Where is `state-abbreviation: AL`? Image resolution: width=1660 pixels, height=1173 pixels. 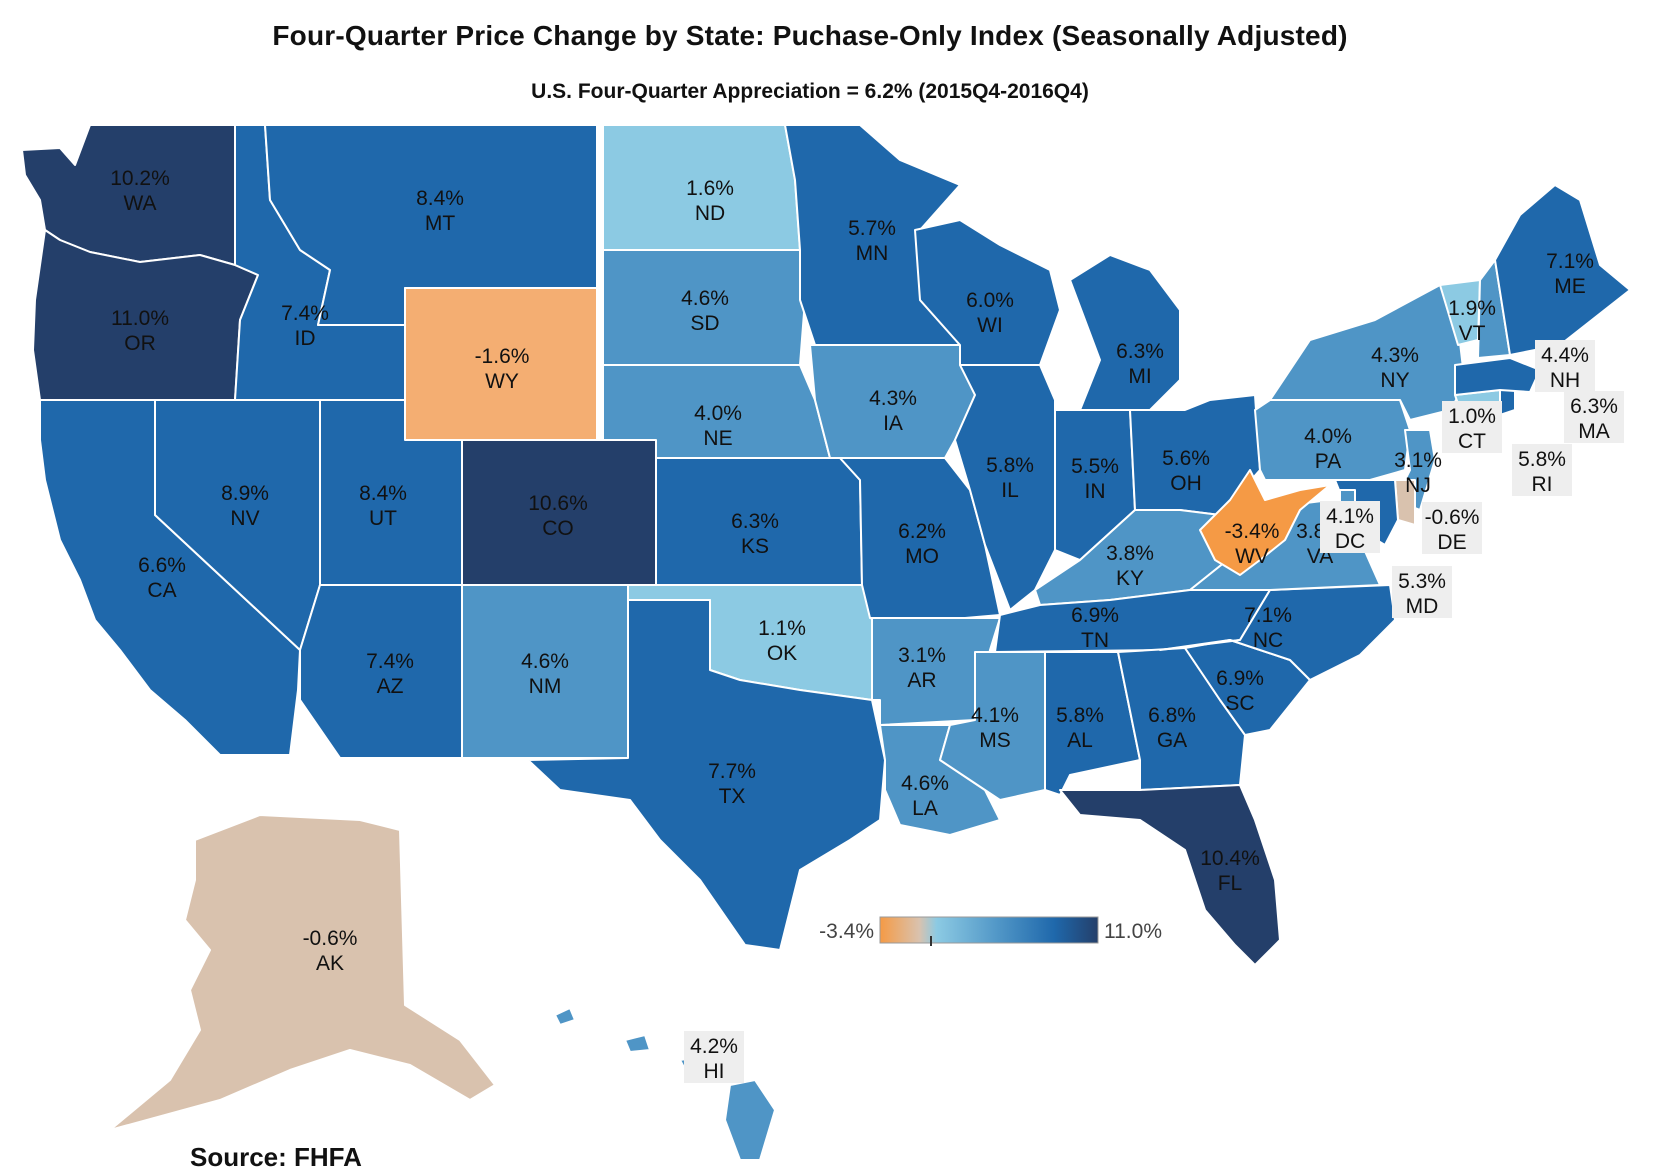 state-abbreviation: AL is located at coordinates (1080, 740).